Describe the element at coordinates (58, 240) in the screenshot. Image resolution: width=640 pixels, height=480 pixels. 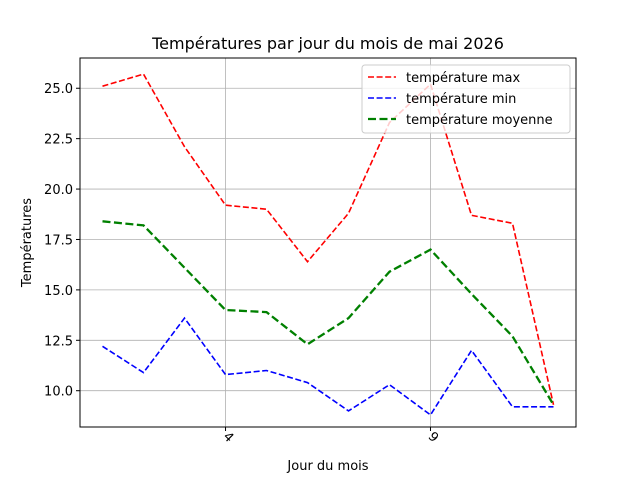
I see `y-tick-label: 17.5` at that location.